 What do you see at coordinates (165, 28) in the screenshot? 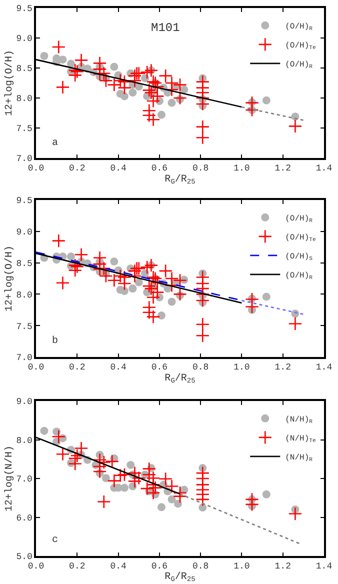
I see `text: M101` at bounding box center [165, 28].